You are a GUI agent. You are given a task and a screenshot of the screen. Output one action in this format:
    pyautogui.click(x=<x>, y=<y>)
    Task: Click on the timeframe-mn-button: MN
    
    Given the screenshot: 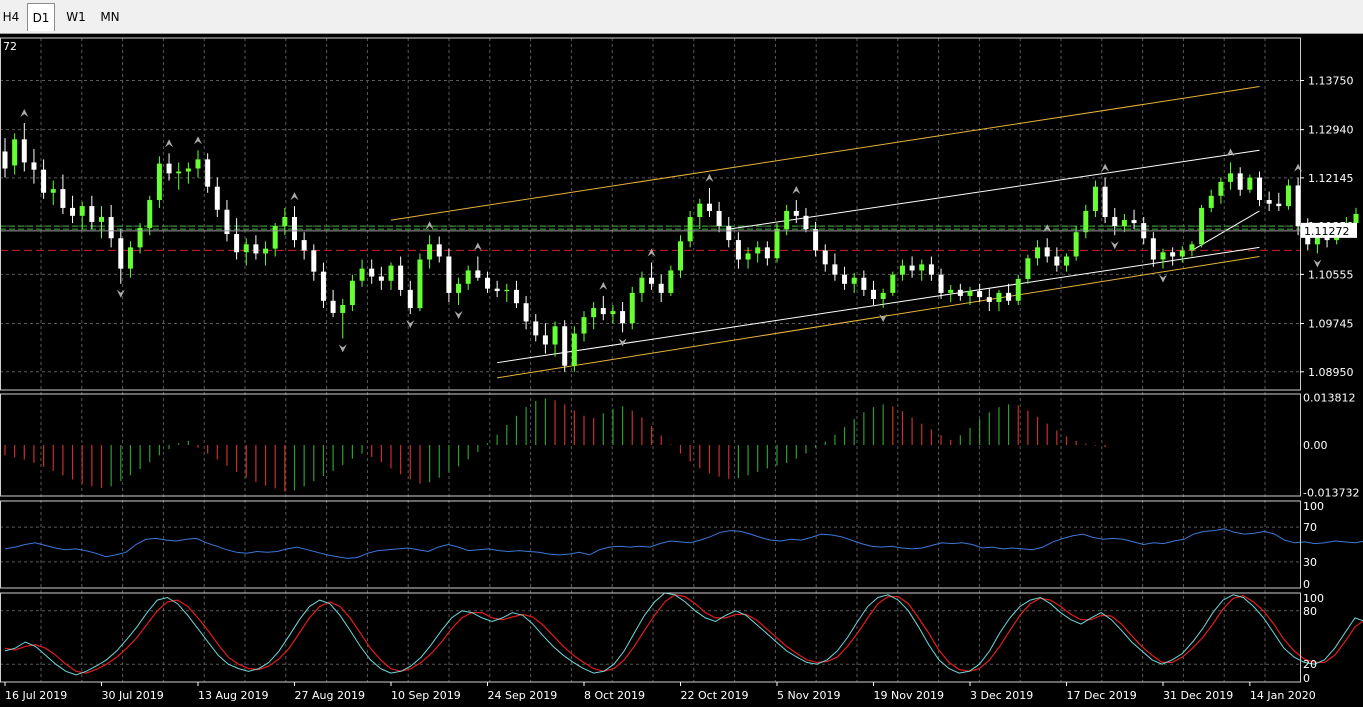 What is the action you would take?
    pyautogui.click(x=110, y=17)
    